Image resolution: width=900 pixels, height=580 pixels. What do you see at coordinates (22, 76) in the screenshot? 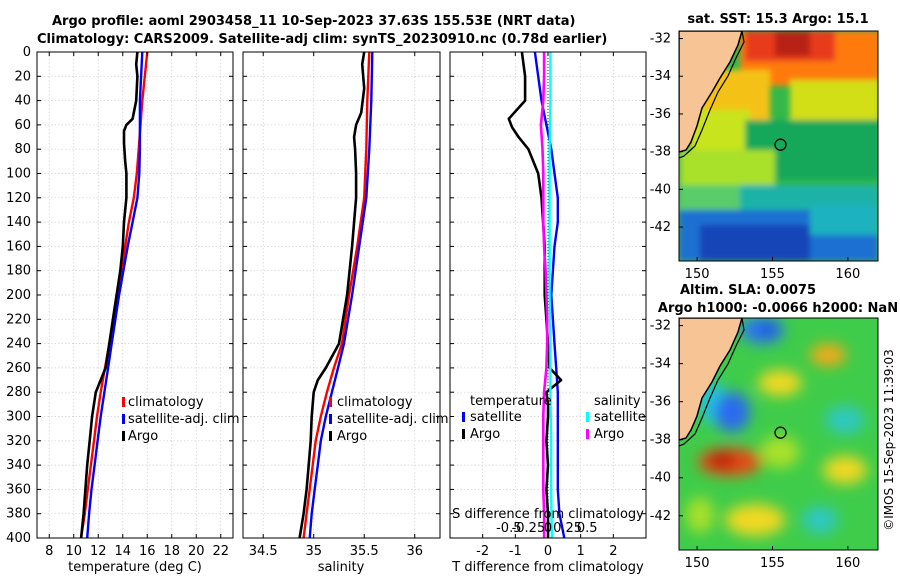
I see `y-tick-label: 20` at bounding box center [22, 76].